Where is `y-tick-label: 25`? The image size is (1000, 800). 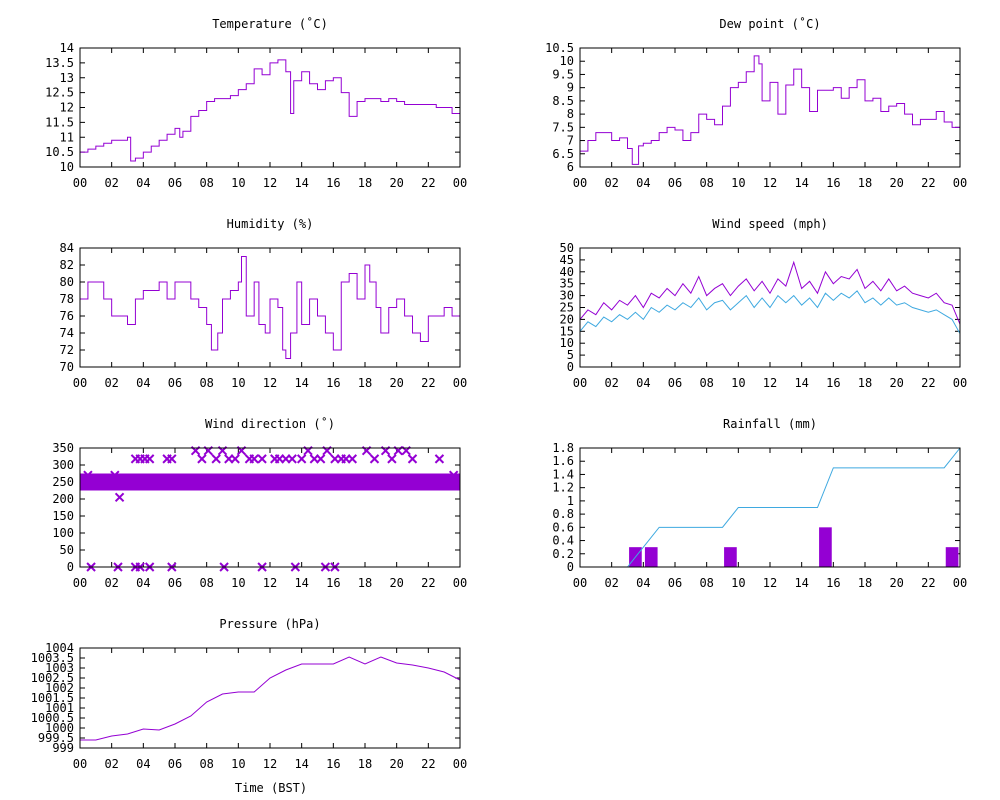
y-tick-label: 25 is located at coordinates (567, 308).